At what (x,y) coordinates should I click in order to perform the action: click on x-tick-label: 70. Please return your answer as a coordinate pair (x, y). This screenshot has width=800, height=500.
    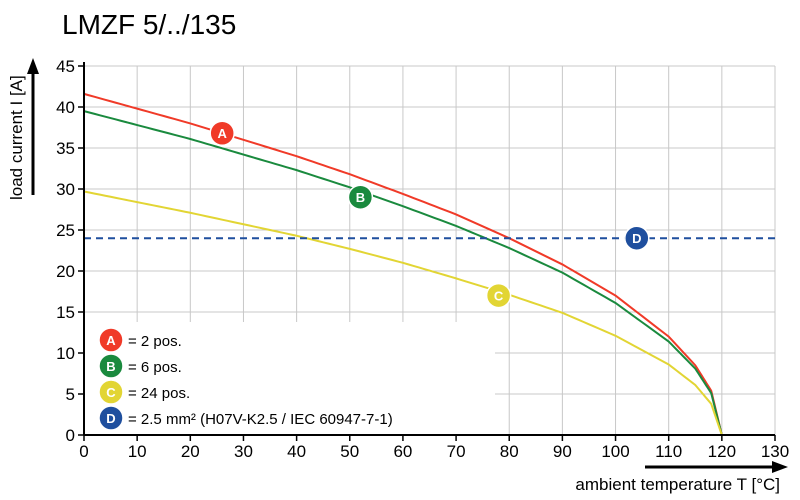
    Looking at the image, I should click on (456, 451).